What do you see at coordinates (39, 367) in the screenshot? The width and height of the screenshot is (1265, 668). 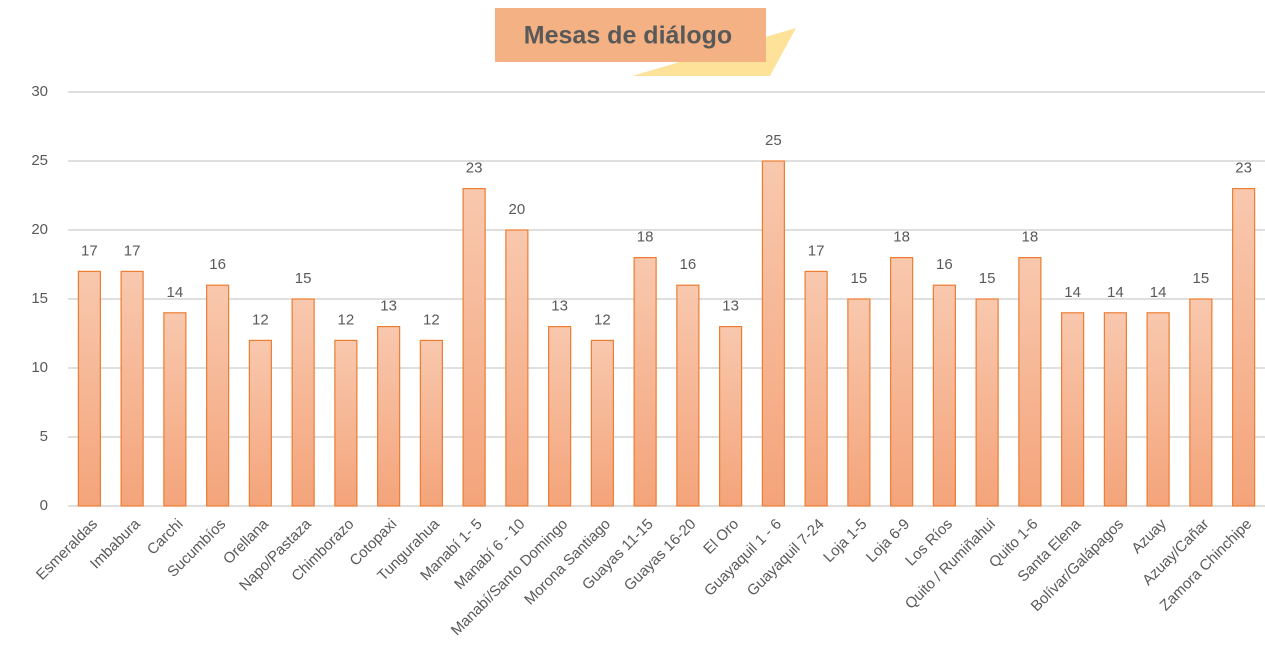 I see `y-tick-label: 10` at bounding box center [39, 367].